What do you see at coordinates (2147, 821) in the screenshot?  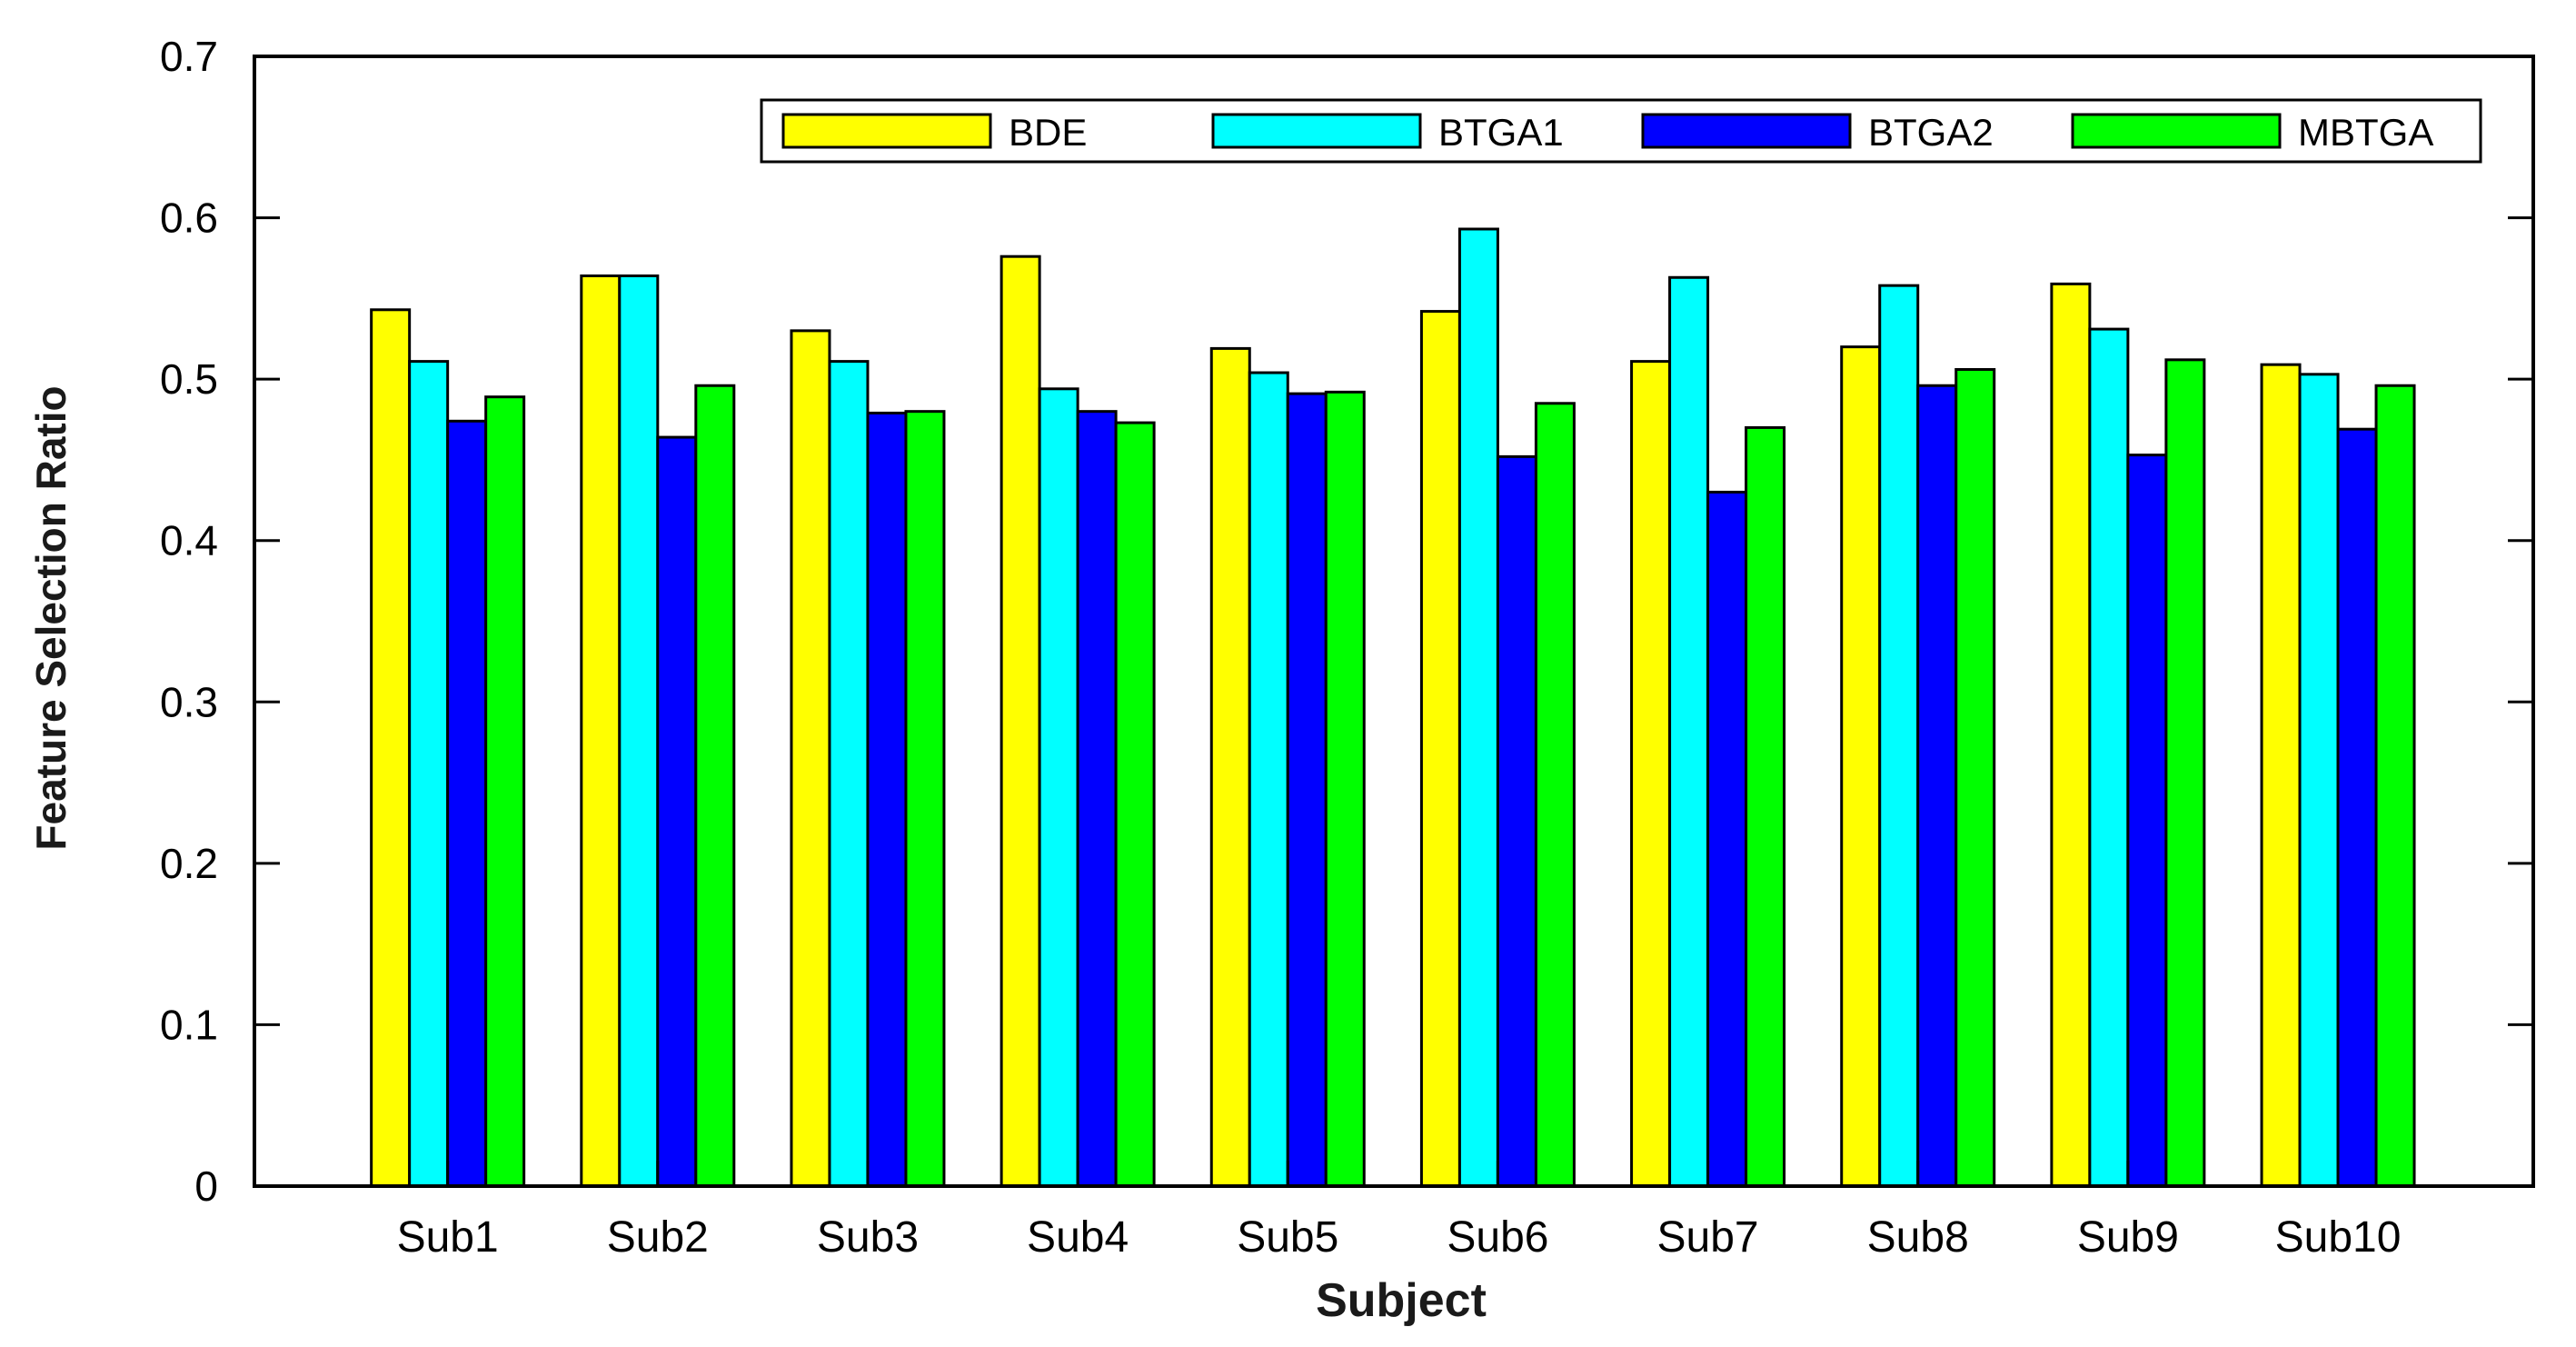 I see `bar-btga2-sub9` at bounding box center [2147, 821].